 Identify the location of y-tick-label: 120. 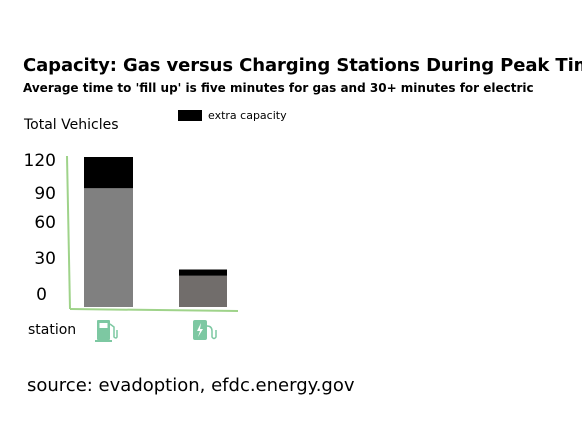
(40, 161).